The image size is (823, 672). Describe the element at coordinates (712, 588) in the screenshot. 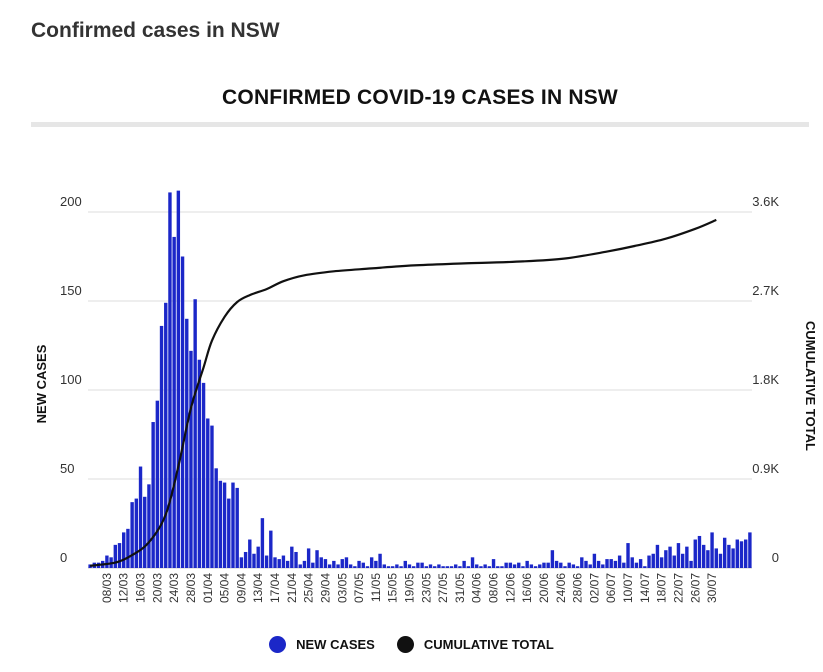

I see `x-tick-label: 30/07` at that location.